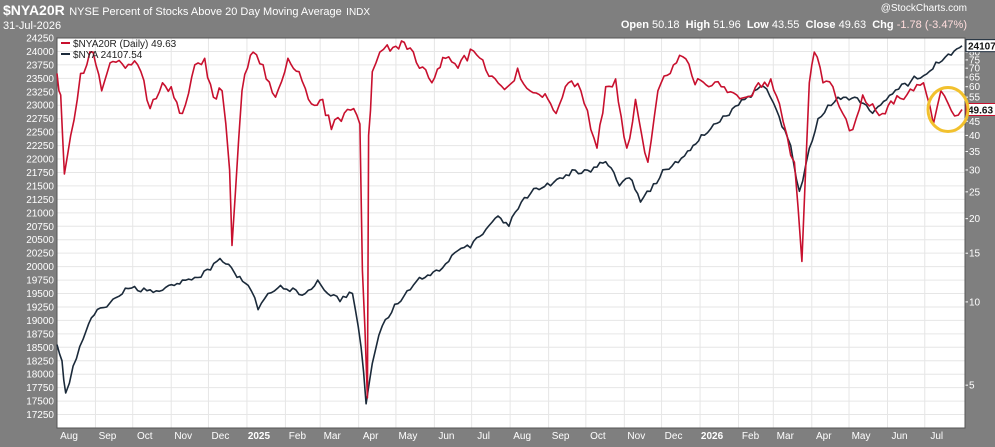 The image size is (995, 447). What do you see at coordinates (40, 186) in the screenshot?
I see `left-tick-label: 21500` at bounding box center [40, 186].